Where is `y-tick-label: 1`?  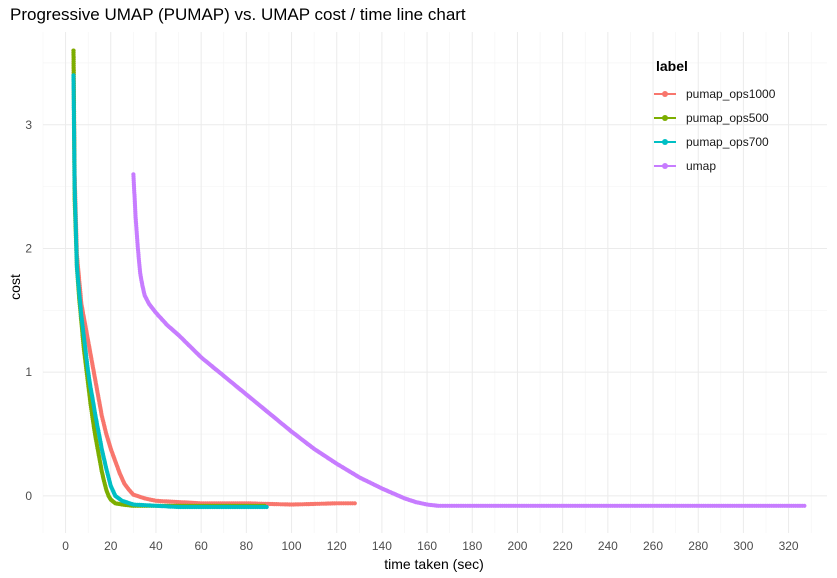 y-tick-label: 1 is located at coordinates (28, 372).